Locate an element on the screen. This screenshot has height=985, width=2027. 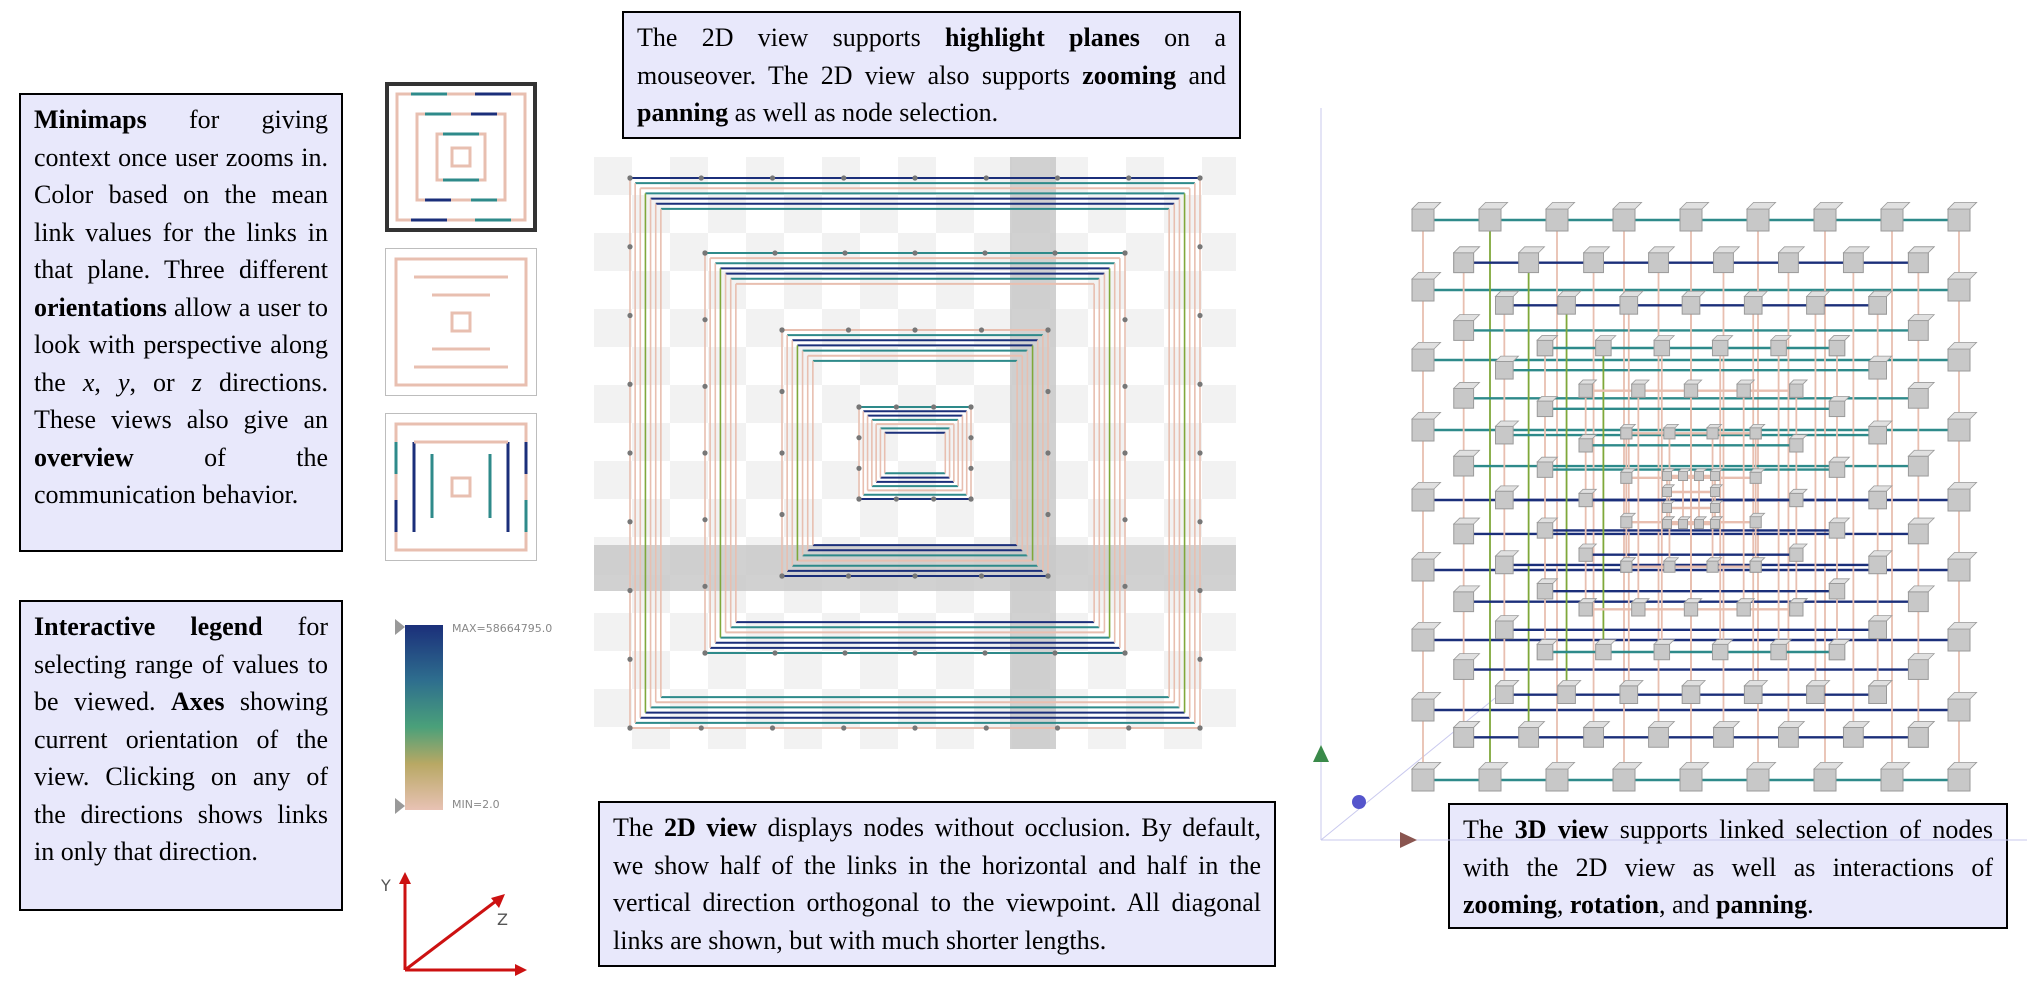
minimap-y is located at coordinates (461, 322).